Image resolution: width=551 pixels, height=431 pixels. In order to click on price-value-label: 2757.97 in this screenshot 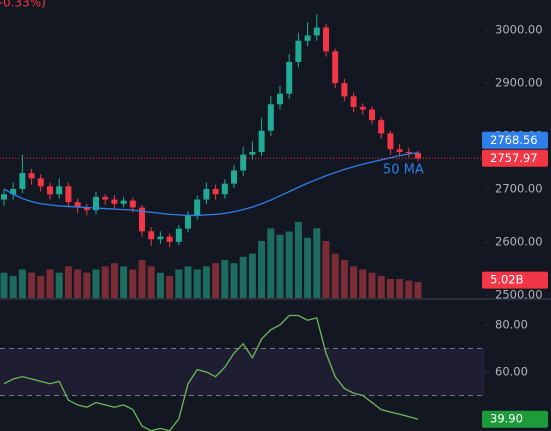, I will do `click(514, 158)`.